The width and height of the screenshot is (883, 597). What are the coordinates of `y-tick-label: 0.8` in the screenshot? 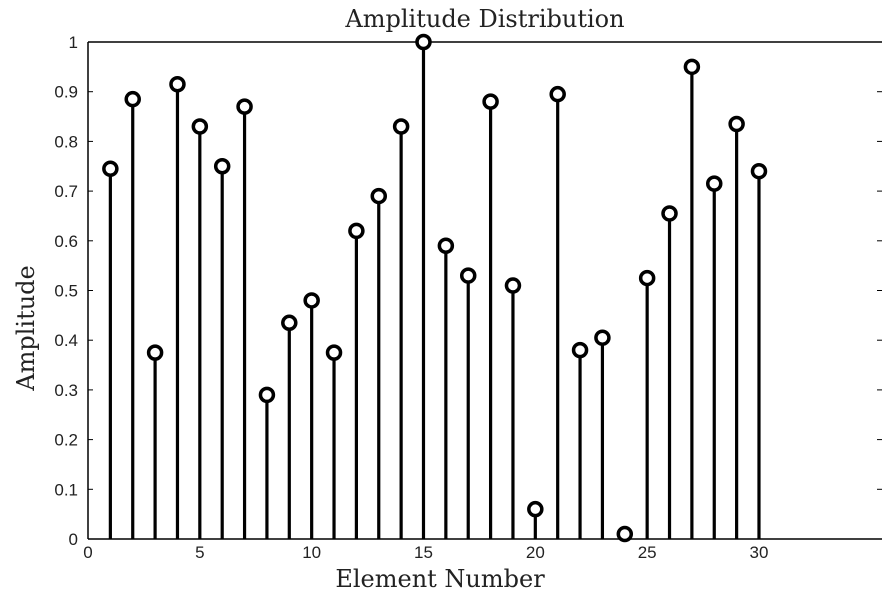 It's located at (66, 141).